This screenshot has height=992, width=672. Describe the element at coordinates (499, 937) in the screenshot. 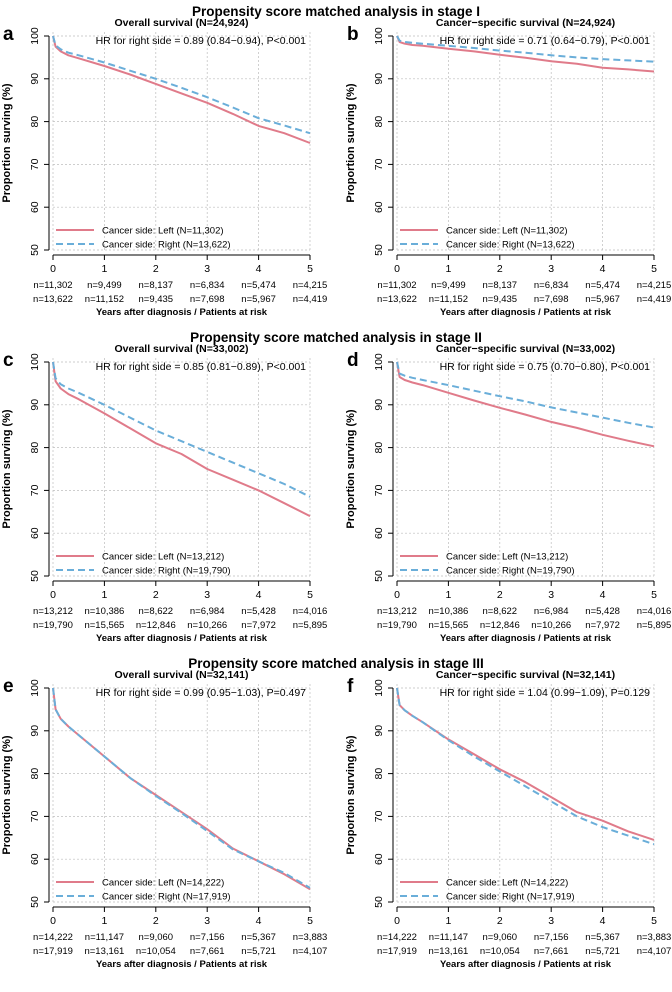

I see `risk-count-left: n=9,060` at that location.